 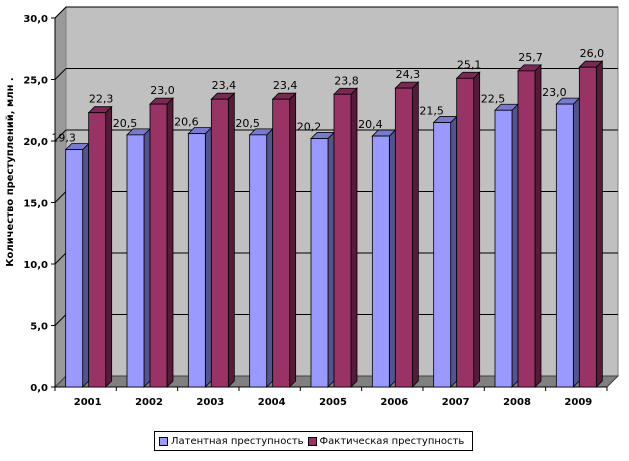 I want to click on x-tick-label: 2007, so click(x=456, y=402).